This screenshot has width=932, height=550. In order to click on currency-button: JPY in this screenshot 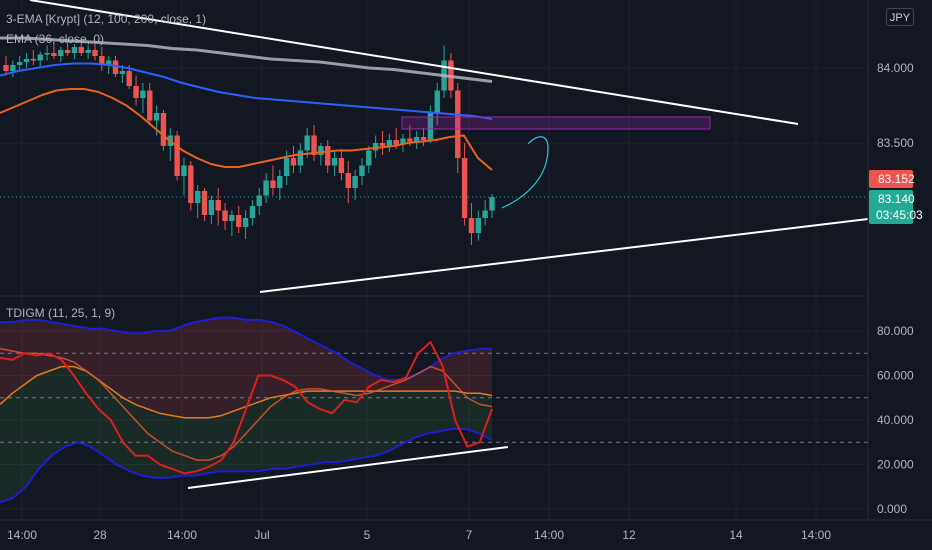, I will do `click(900, 17)`.